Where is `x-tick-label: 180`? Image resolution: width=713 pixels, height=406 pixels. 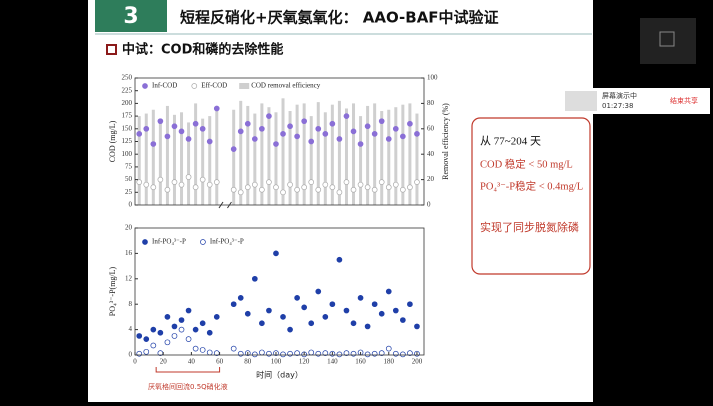 x-tick-label: 180 is located at coordinates (389, 362).